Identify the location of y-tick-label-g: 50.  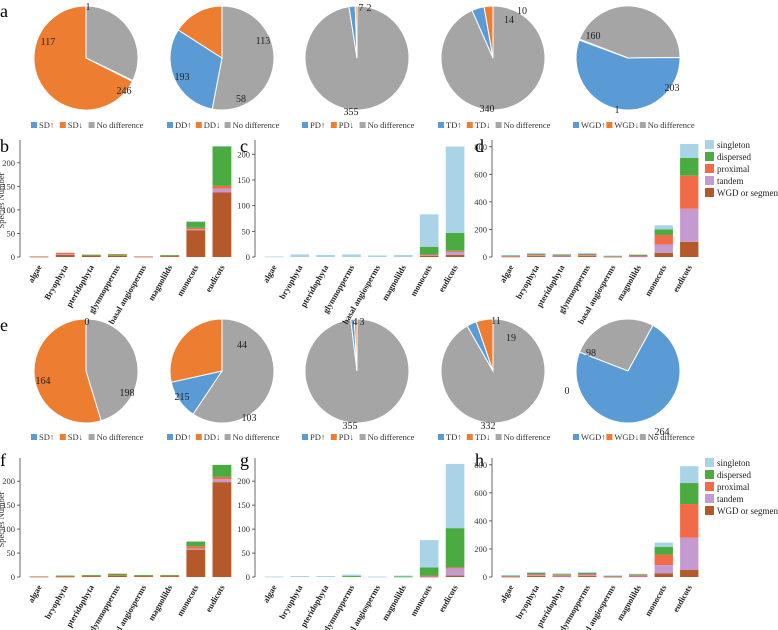
(246, 553).